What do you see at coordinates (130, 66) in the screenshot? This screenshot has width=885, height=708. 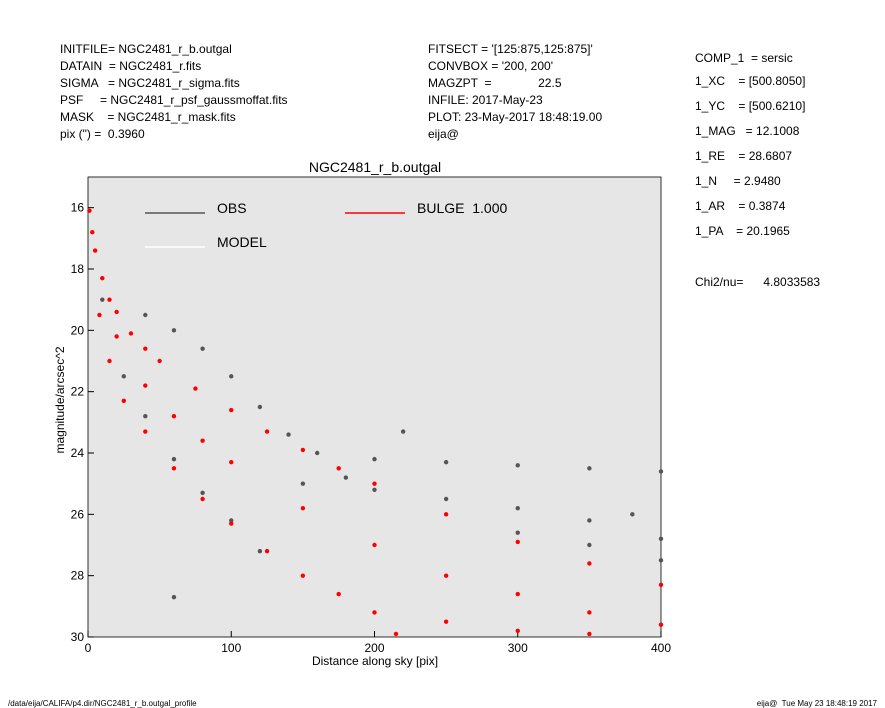 I see `header-line: DATAIN = NGC2481_r.fits` at bounding box center [130, 66].